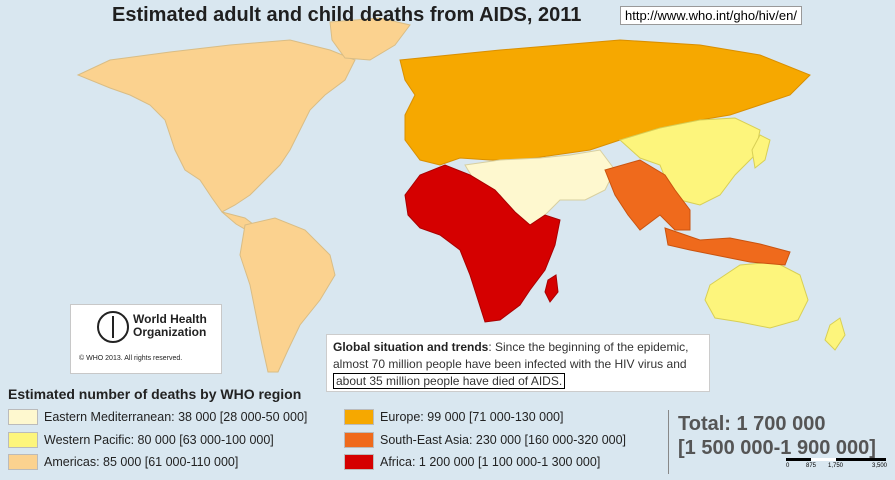 The image size is (895, 480). What do you see at coordinates (756, 295) in the screenshot?
I see `region-australia` at bounding box center [756, 295].